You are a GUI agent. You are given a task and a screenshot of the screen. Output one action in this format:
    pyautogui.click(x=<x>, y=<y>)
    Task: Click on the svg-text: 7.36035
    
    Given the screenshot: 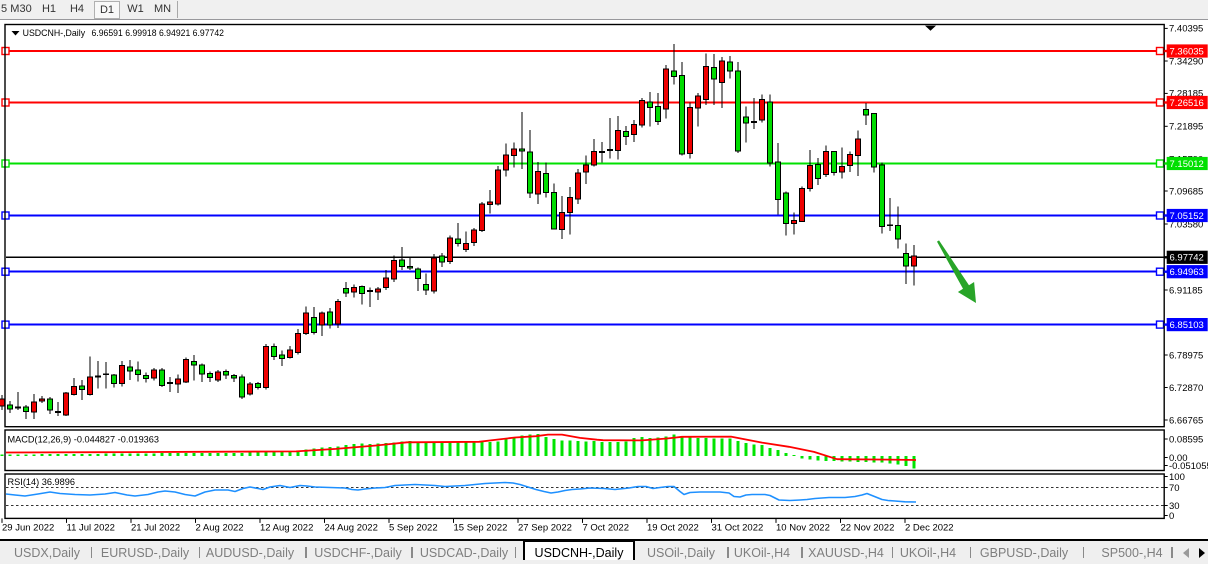 What is the action you would take?
    pyautogui.click(x=1187, y=51)
    